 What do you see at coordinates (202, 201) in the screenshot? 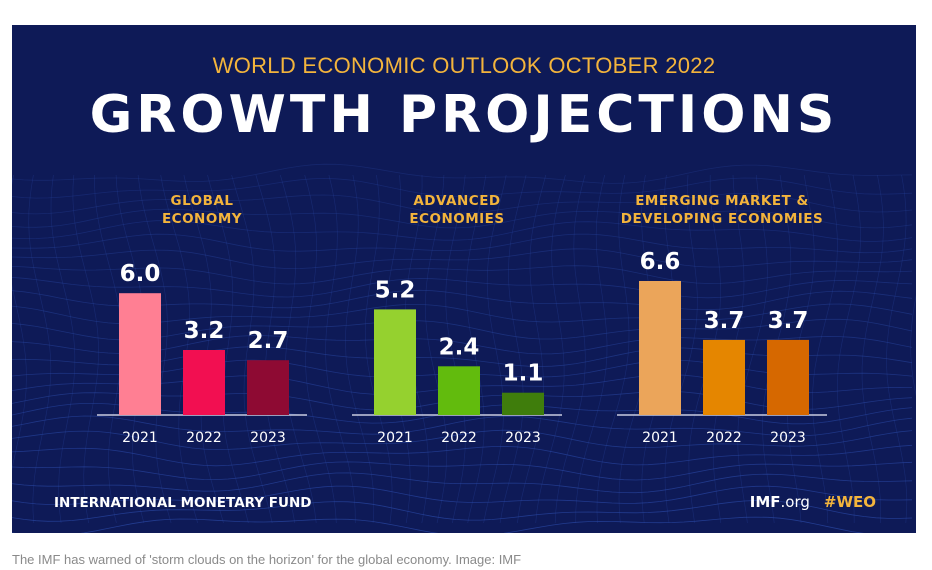
I see `chart-title-line: GLOBAL` at bounding box center [202, 201].